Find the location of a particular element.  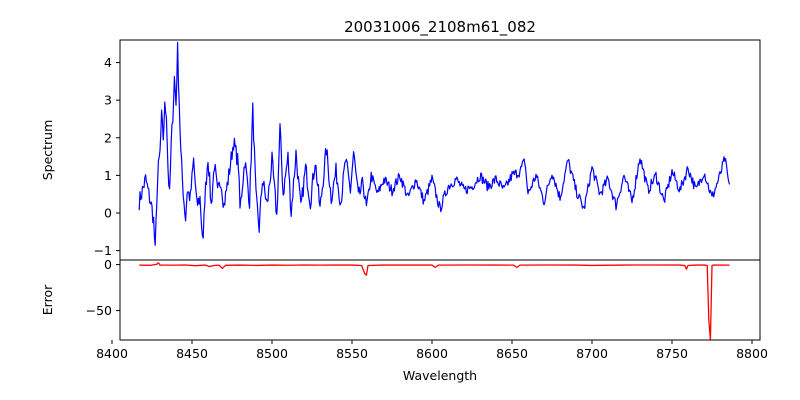

error-series-line is located at coordinates (434, 301).